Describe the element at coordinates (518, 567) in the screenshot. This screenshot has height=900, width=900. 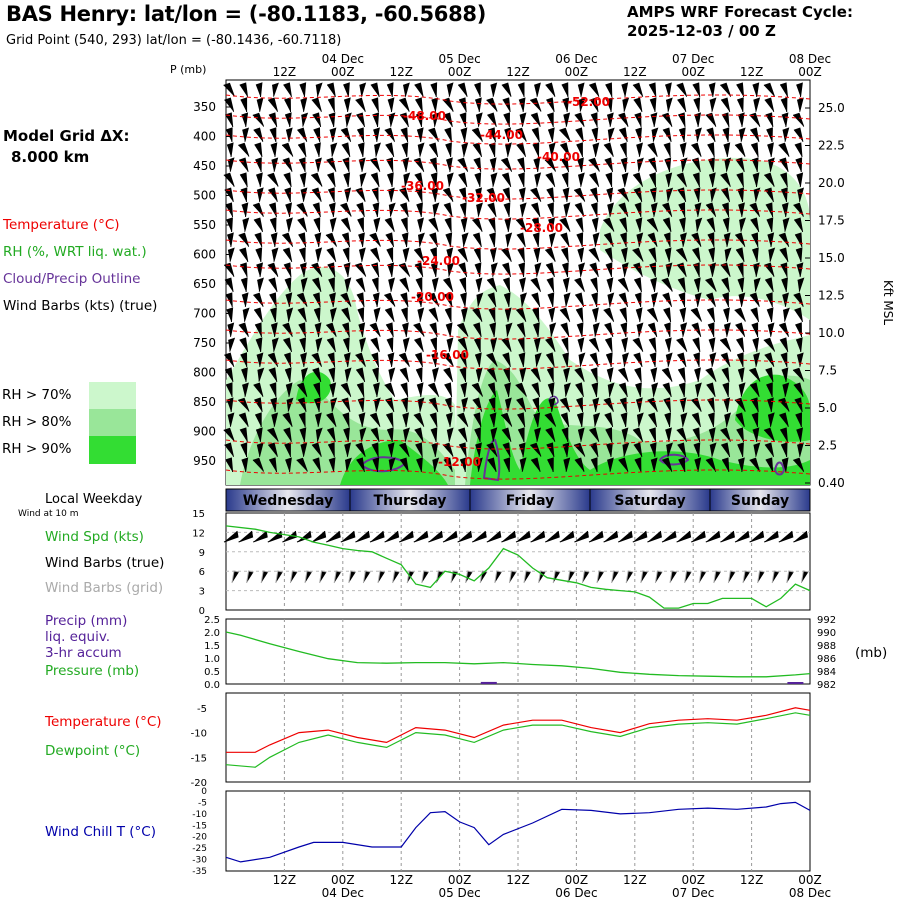
I see `wind-speed-line` at that location.